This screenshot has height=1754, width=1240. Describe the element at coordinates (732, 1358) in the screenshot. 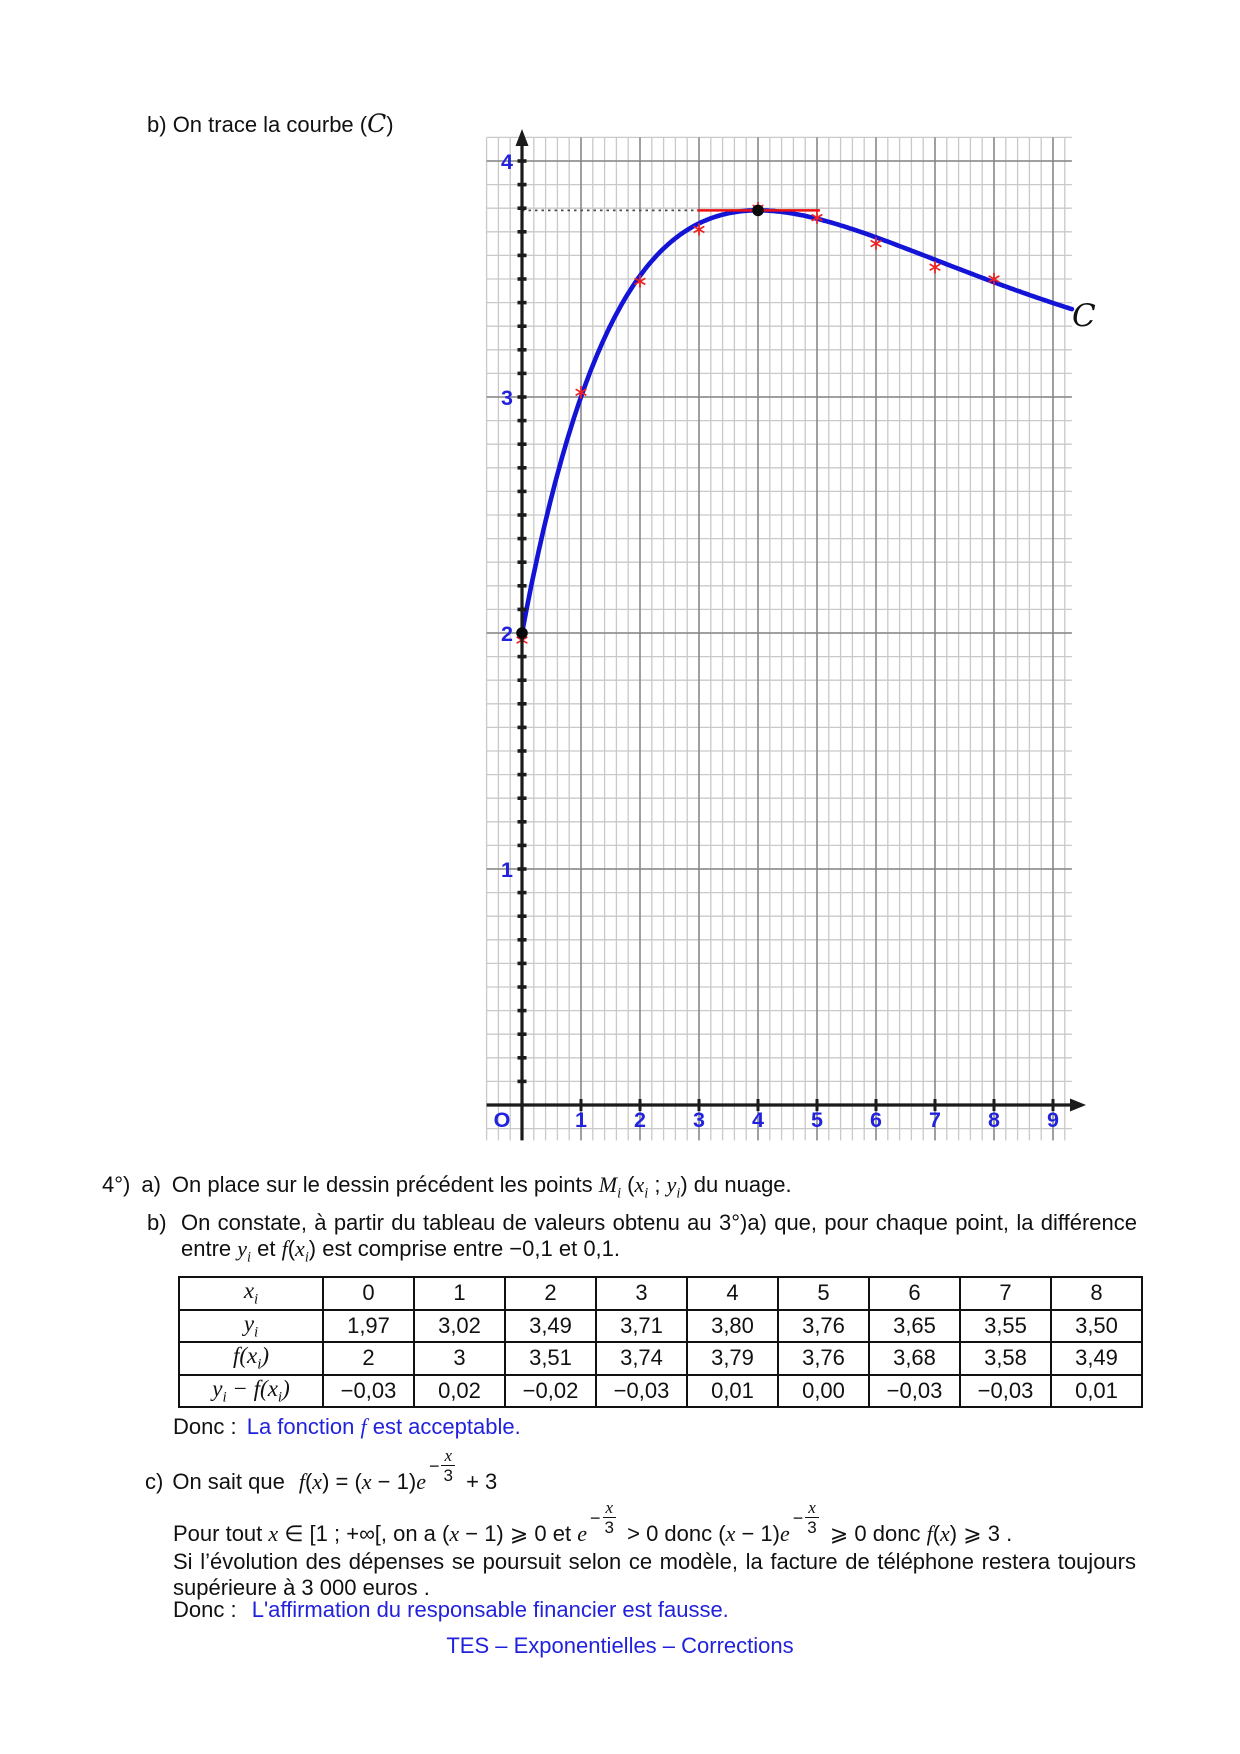

I see `table-cell: 3,79` at that location.